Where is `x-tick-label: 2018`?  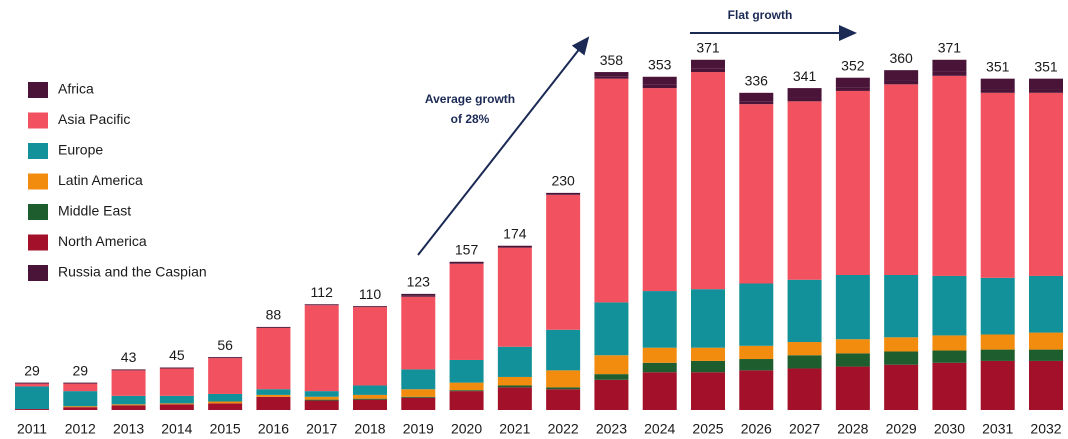 x-tick-label: 2018 is located at coordinates (369, 429).